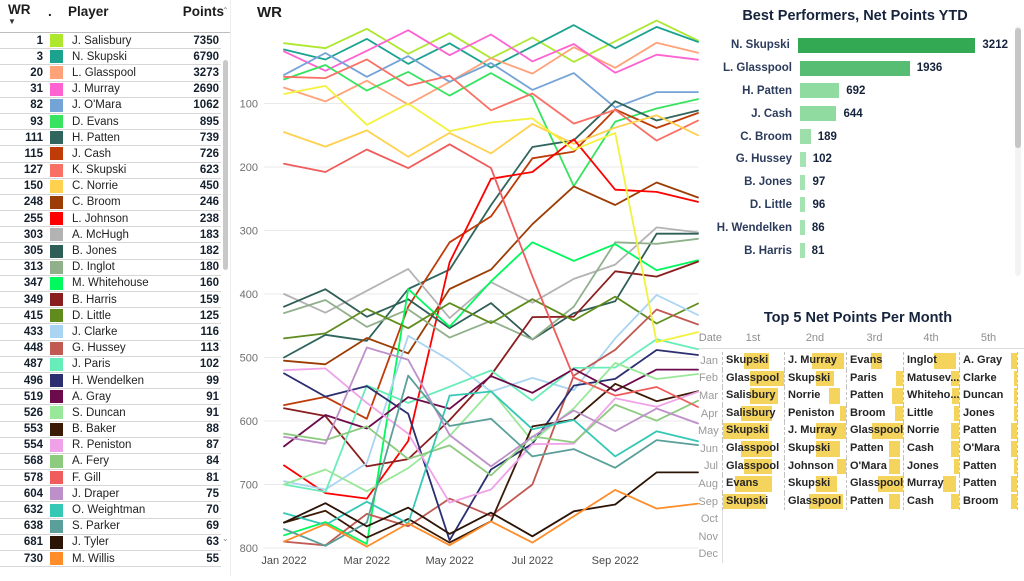 Image resolution: width=1024 pixels, height=581 pixels. I want to click on table-row: 448 G. Hussey 113, so click(110, 349).